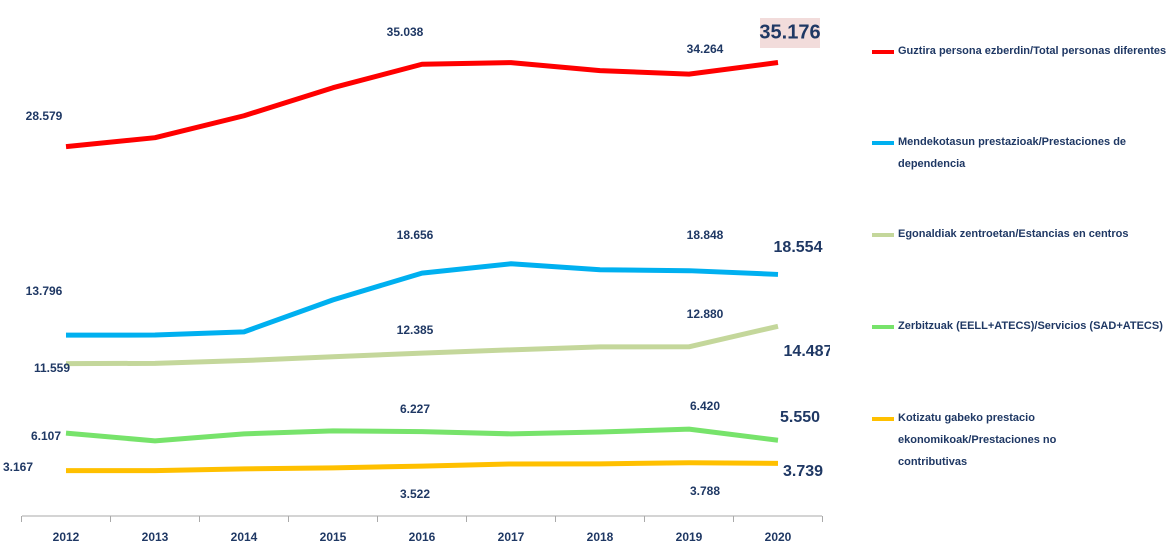 The width and height of the screenshot is (1174, 549). What do you see at coordinates (415, 409) in the screenshot?
I see `data-label: 6.227` at bounding box center [415, 409].